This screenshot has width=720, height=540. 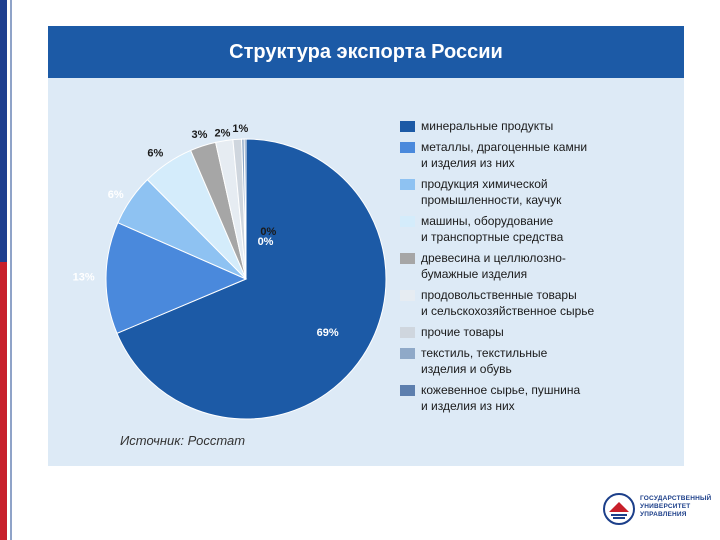 What do you see at coordinates (223, 134) in the screenshot?
I see `slice-label: 2%` at bounding box center [223, 134].